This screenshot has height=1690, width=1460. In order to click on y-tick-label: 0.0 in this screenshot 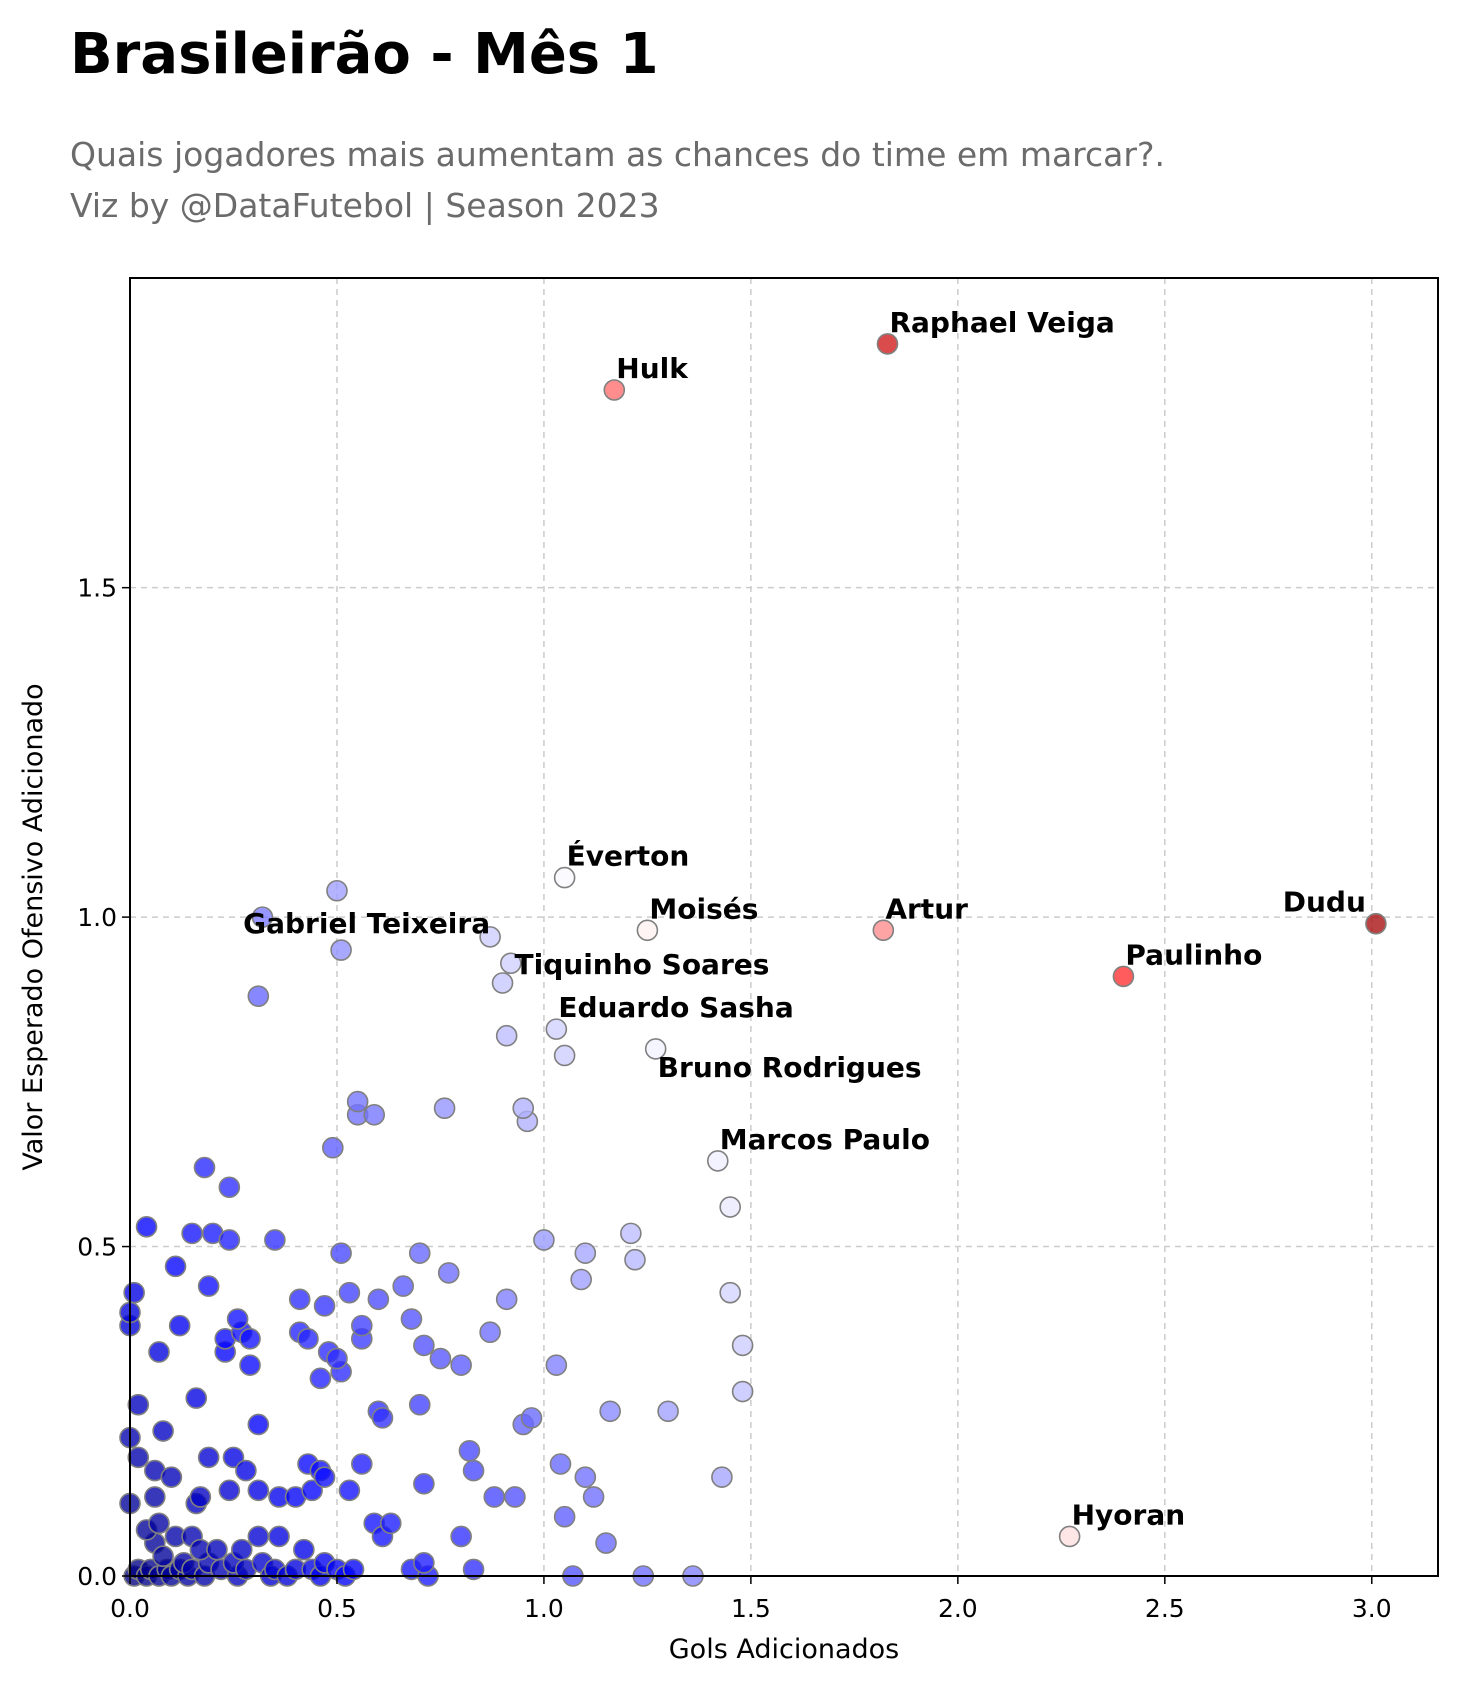, I will do `click(97, 1576)`.